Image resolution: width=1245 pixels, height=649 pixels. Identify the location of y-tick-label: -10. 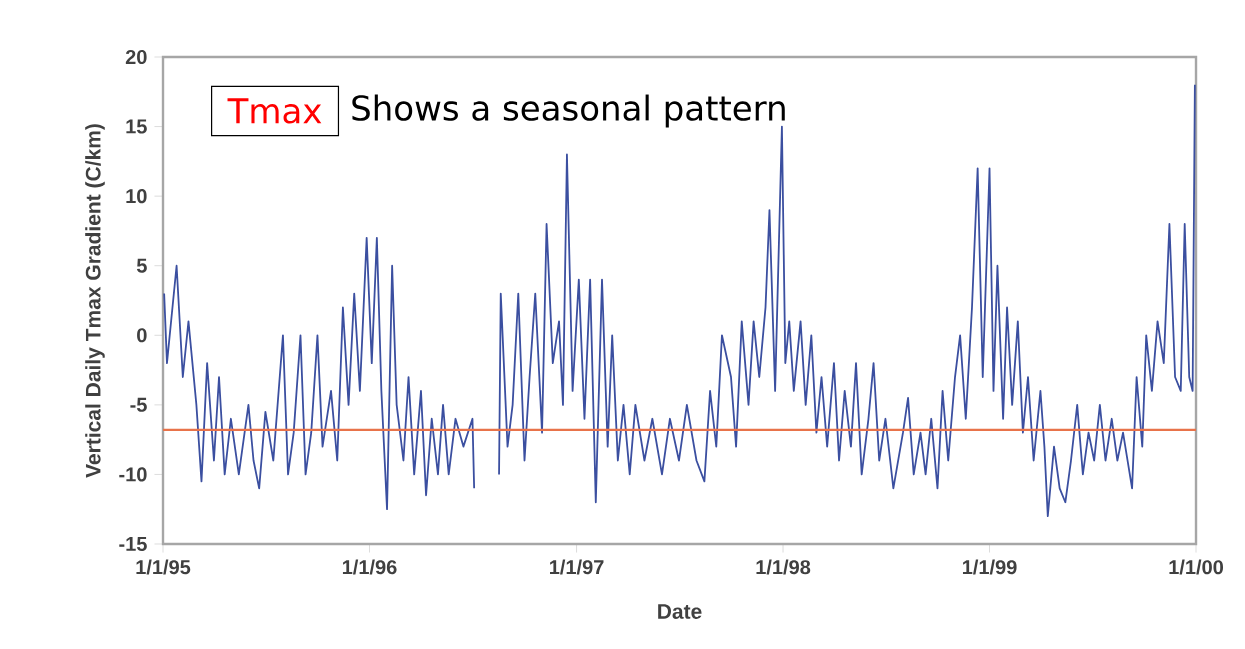
(133, 474).